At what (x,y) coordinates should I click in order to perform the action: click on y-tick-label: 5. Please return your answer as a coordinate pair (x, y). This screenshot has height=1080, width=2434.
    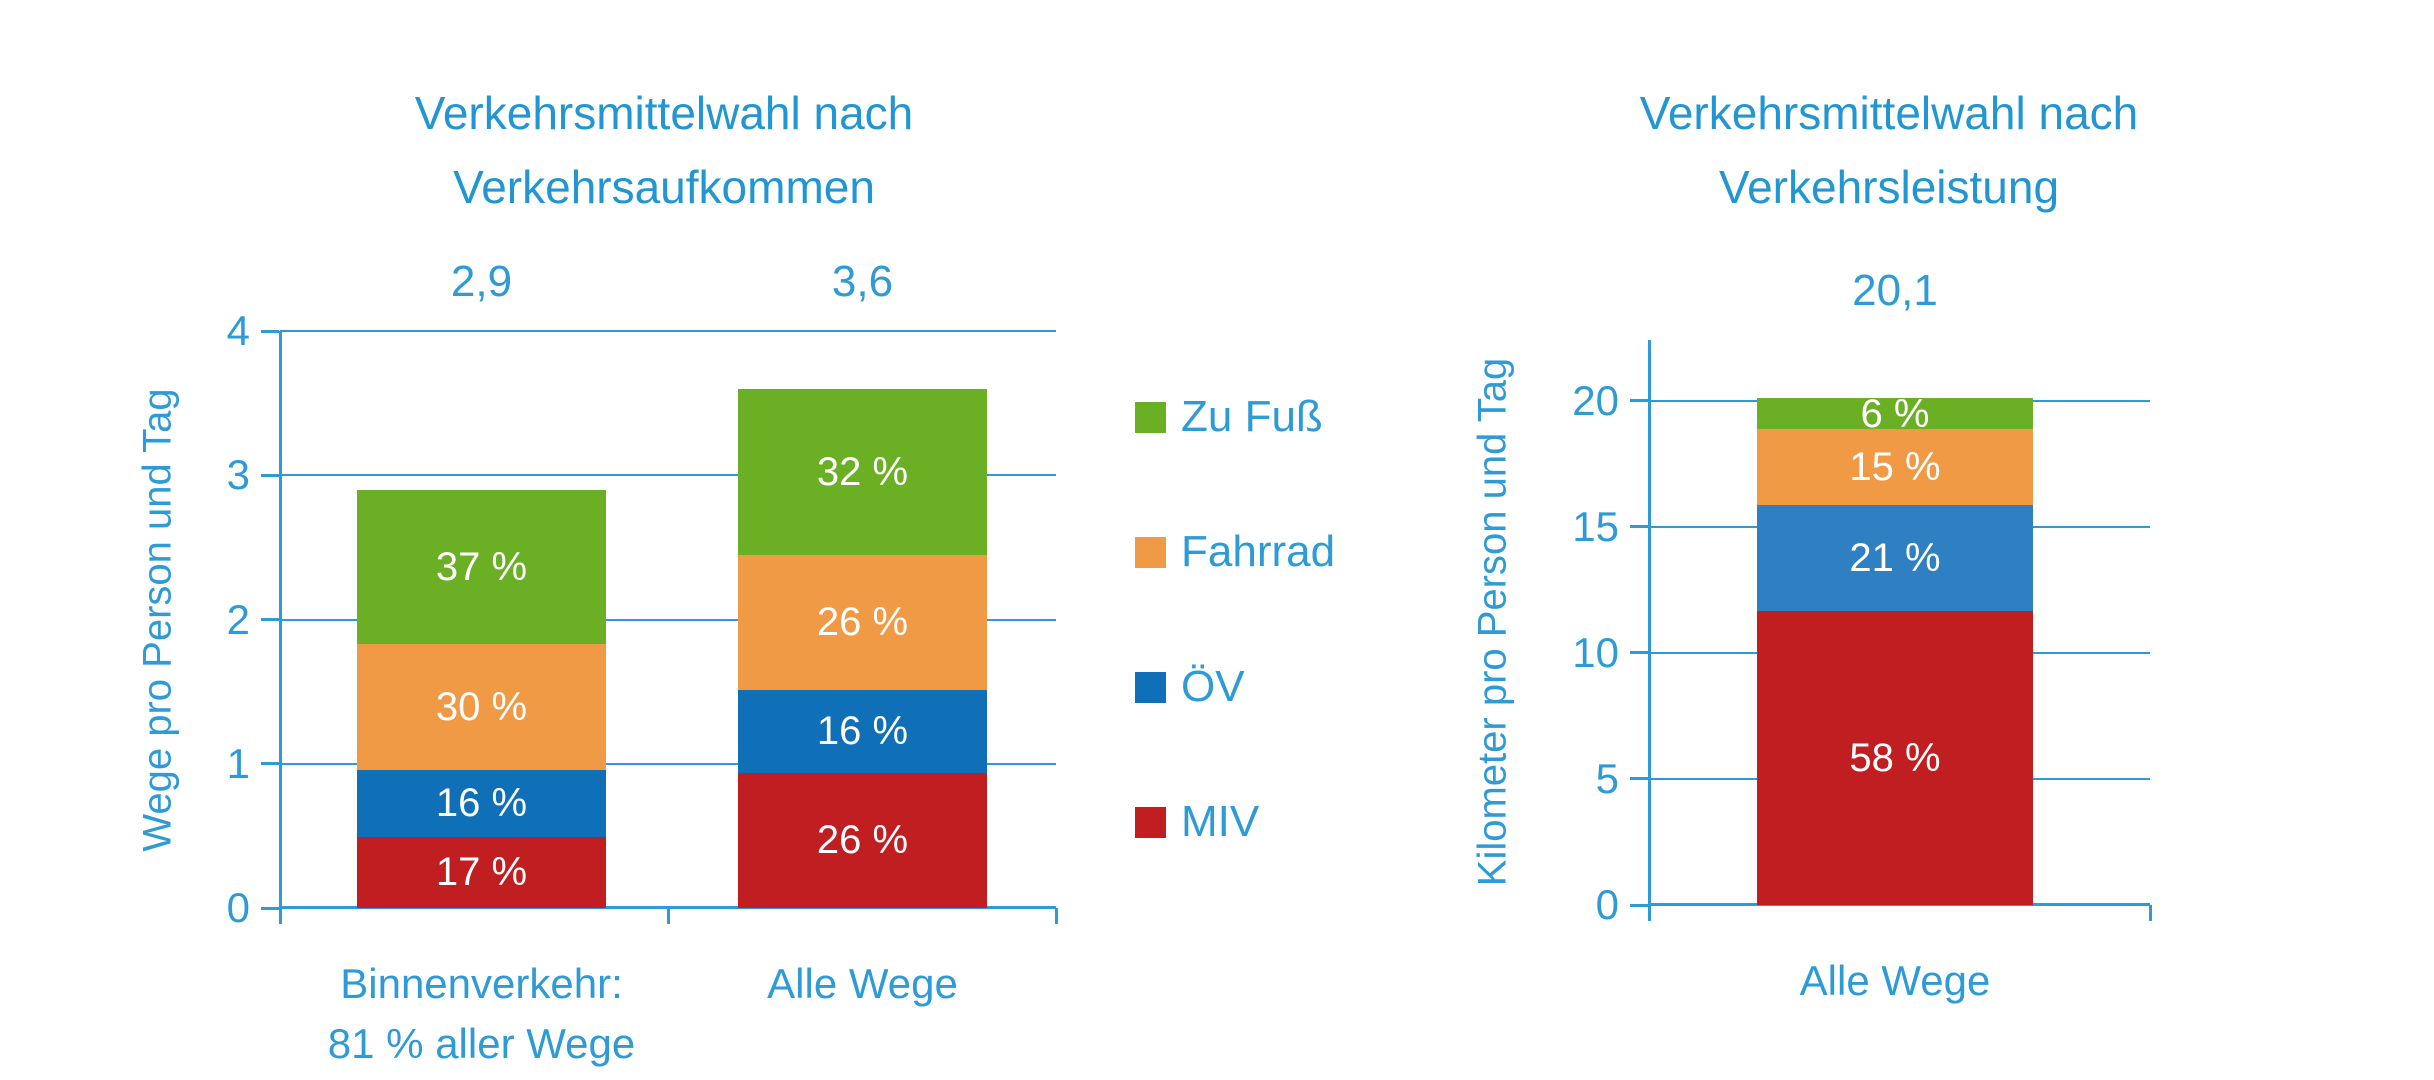
    Looking at the image, I should click on (1607, 778).